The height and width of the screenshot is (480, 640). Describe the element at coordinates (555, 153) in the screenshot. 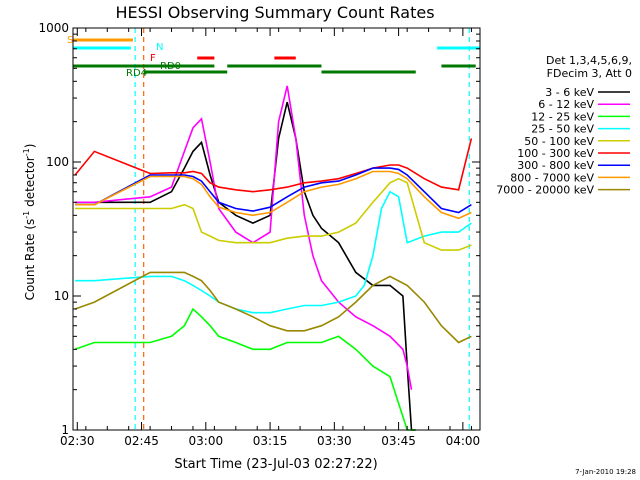

I see `legend-label: 100 - 300 keV` at that location.